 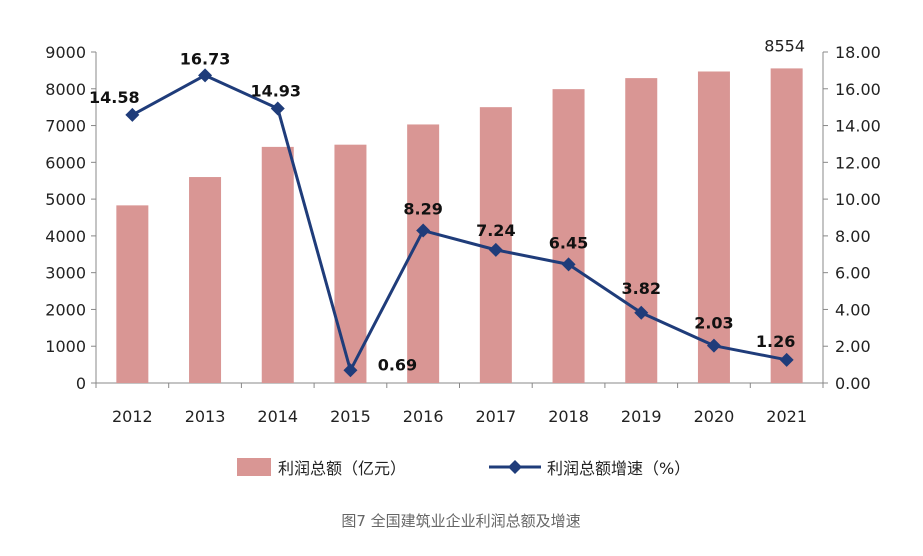 I want to click on left-tick-label: 6000, so click(x=65, y=162).